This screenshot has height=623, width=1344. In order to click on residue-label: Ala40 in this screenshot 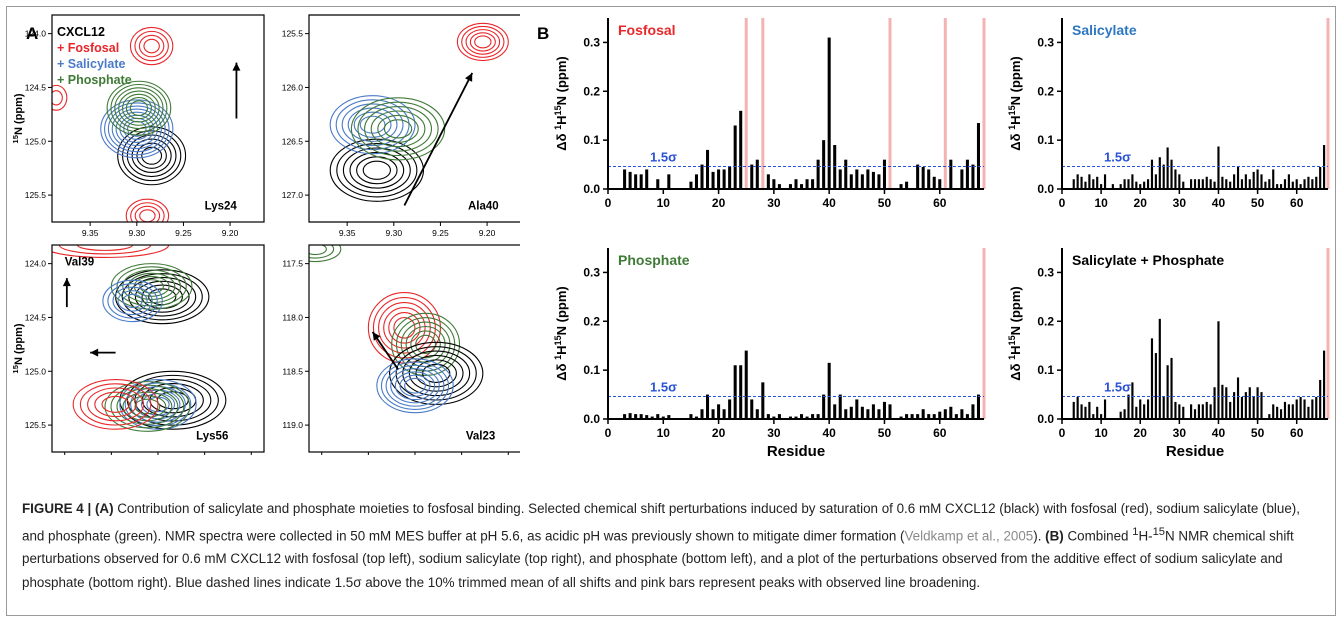, I will do `click(483, 207)`.